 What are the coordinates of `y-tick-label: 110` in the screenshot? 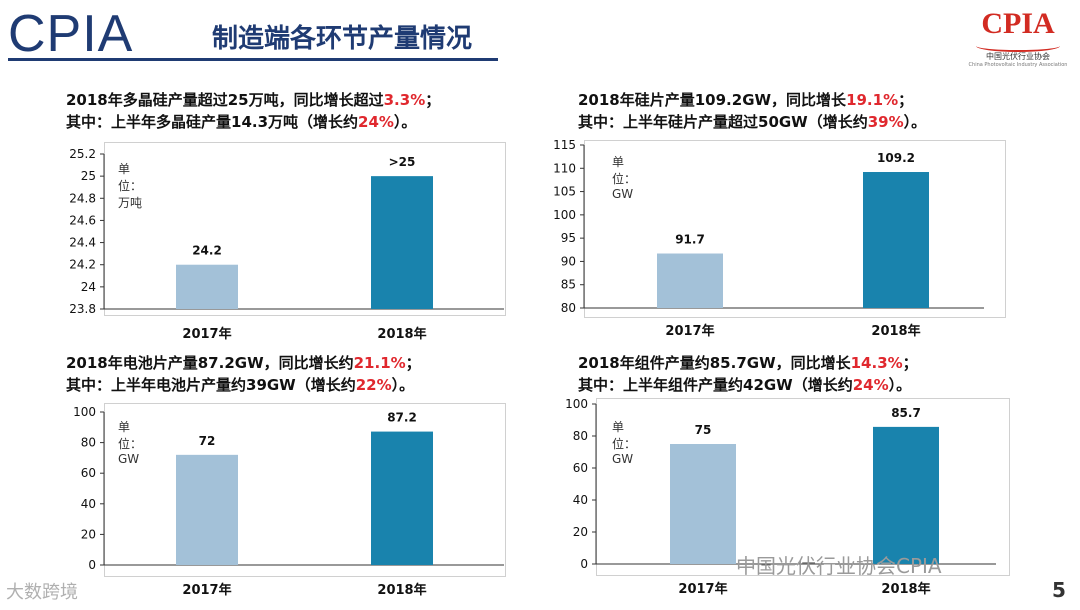 It's located at (564, 168).